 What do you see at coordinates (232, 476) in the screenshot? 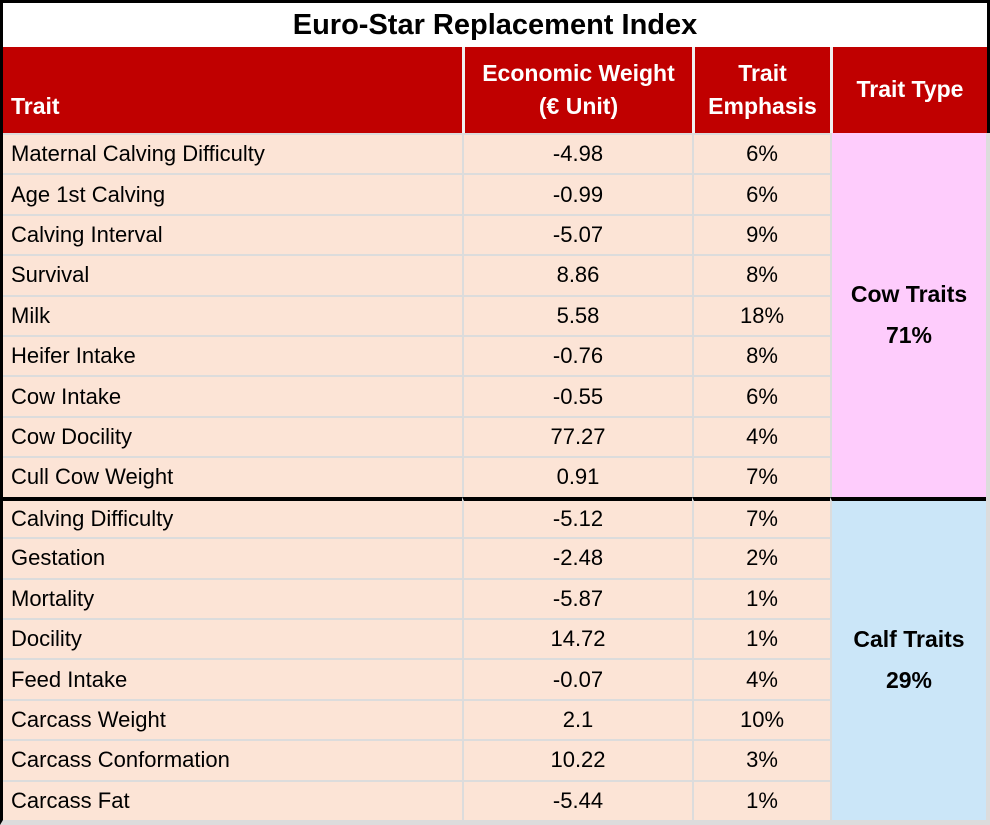
I see `table-cell-trait: Cull Cow Weight` at bounding box center [232, 476].